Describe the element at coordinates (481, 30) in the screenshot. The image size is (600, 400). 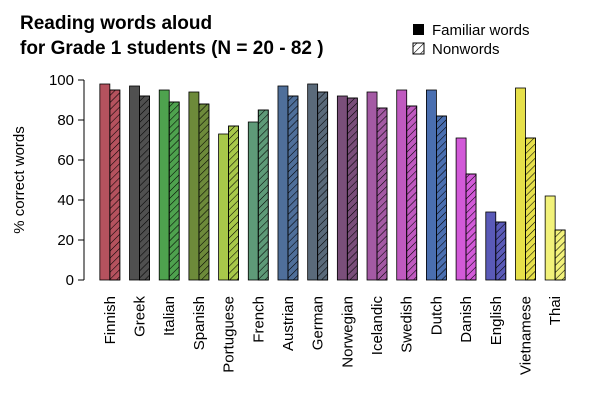
I see `legend-label-familiar: Familiar words` at that location.